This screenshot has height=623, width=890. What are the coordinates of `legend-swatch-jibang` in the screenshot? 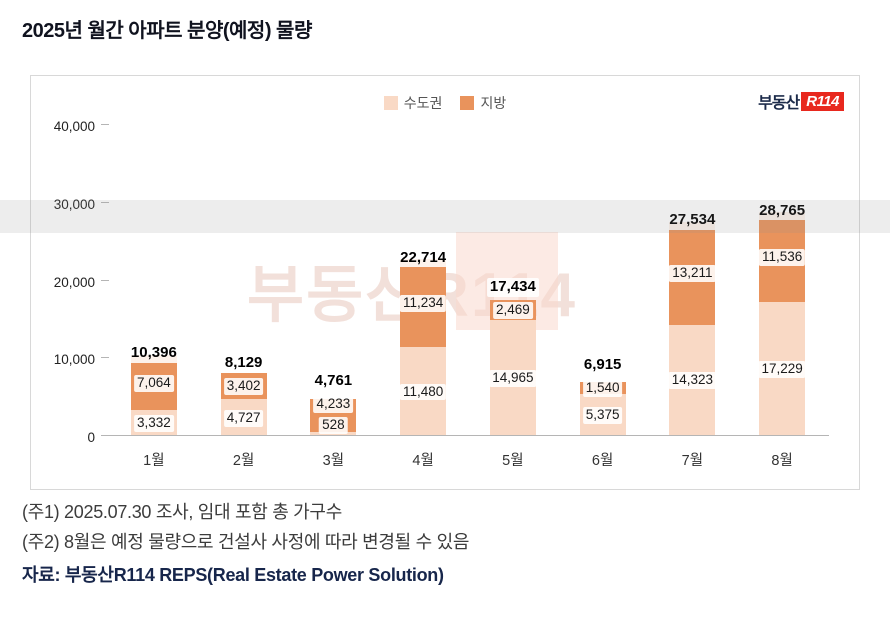 It's located at (467, 103).